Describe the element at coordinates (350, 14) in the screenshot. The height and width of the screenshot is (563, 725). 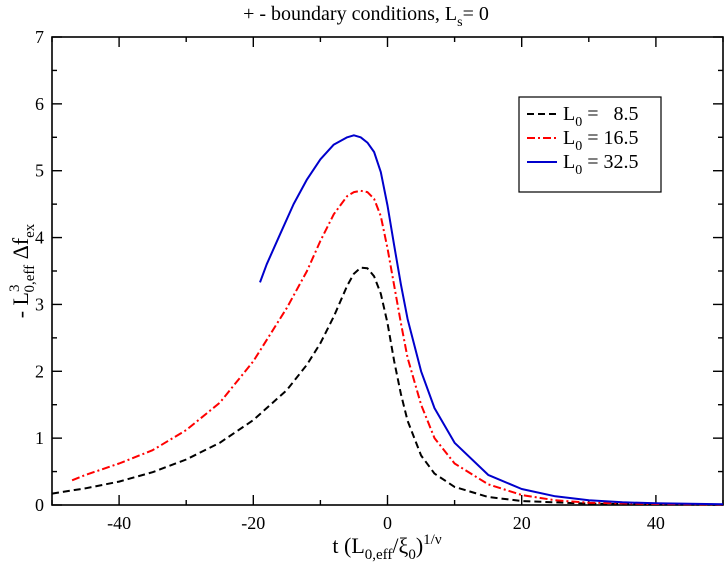
I see `chart-title-text: + - boundary conditions, L` at that location.